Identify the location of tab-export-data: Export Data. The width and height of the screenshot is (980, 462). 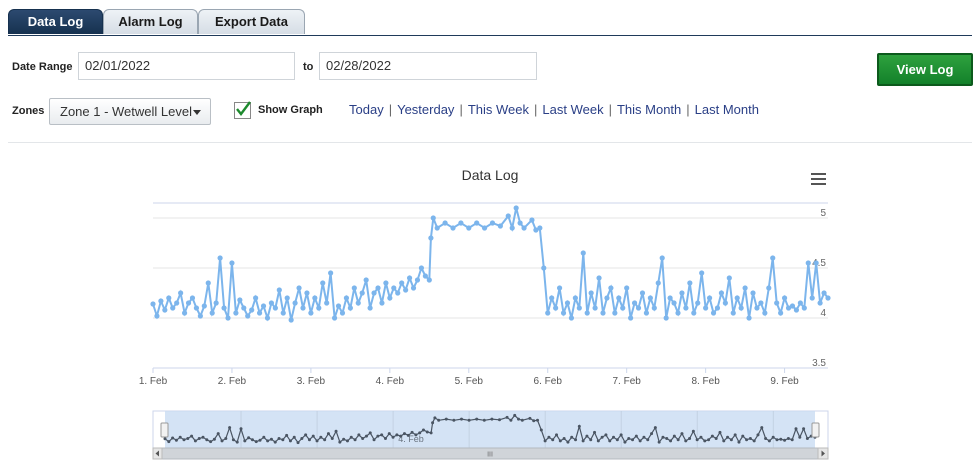
(251, 21).